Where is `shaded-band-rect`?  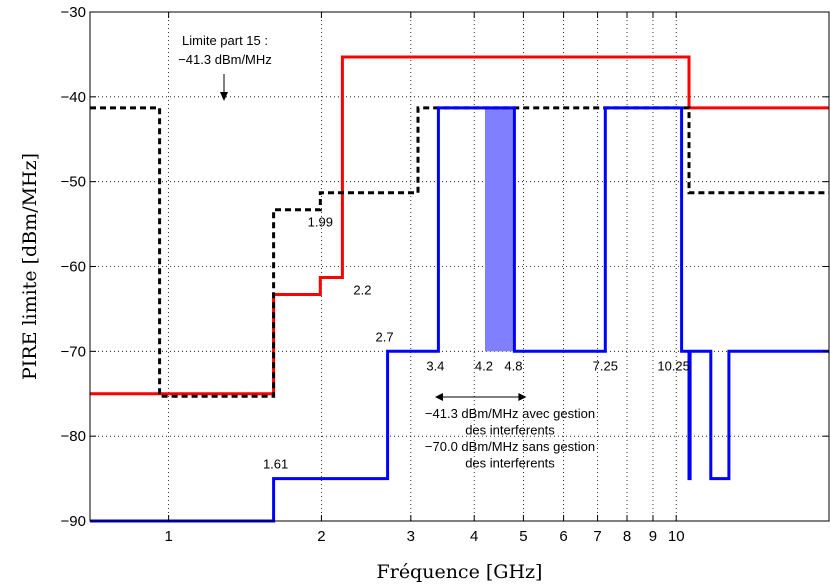 shaded-band-rect is located at coordinates (499, 229).